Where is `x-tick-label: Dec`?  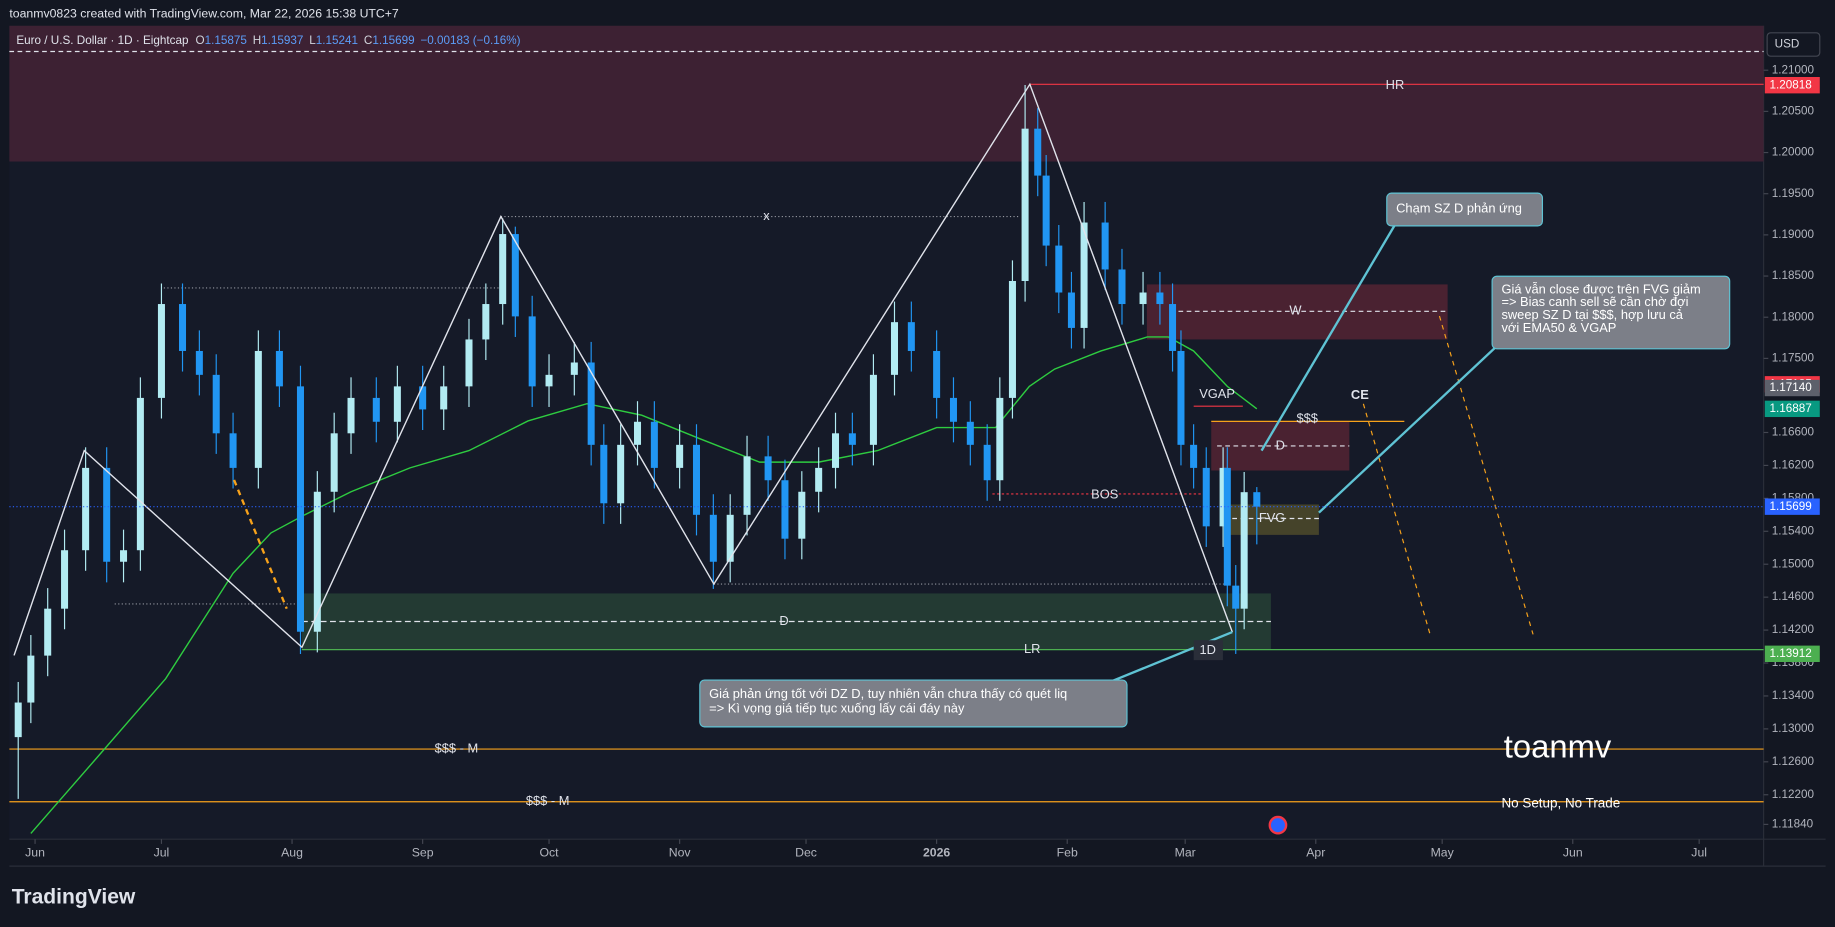 x-tick-label: Dec is located at coordinates (806, 853).